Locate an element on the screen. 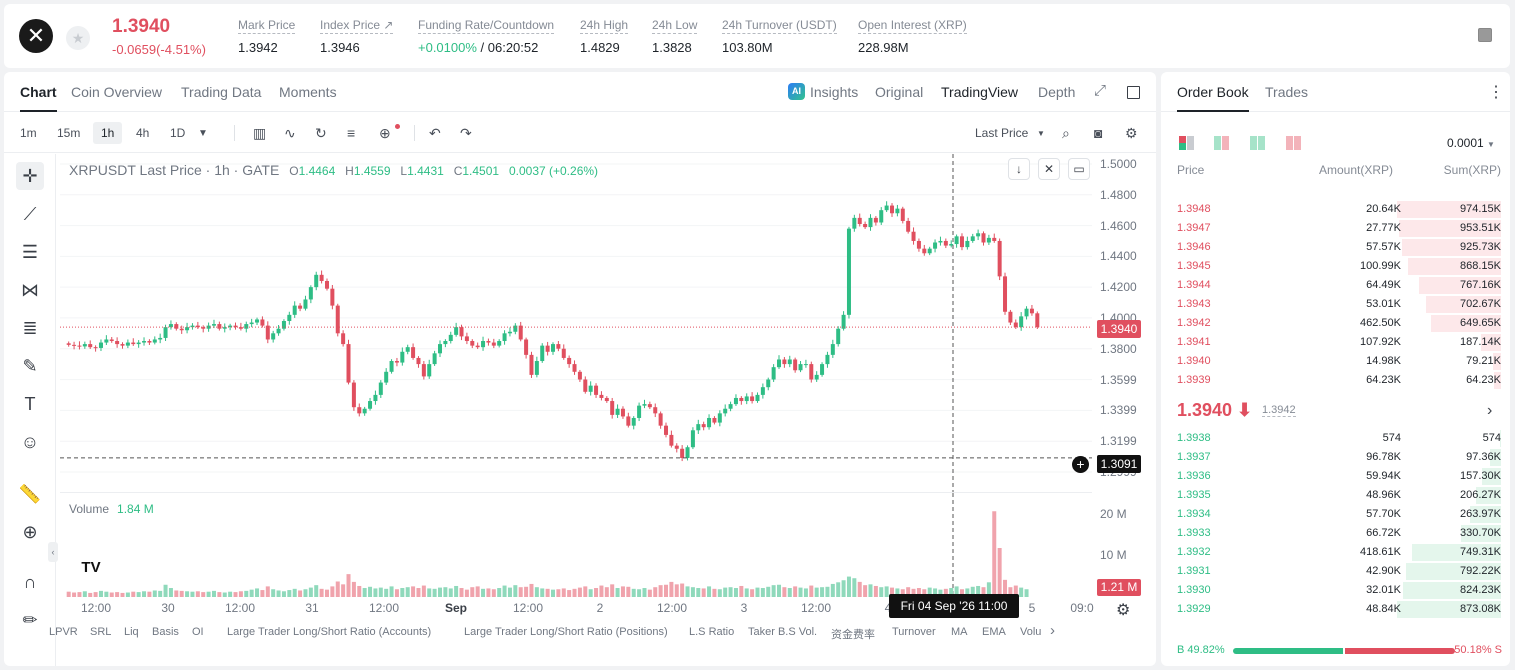  order-book-row: 1.3948 20.64K 974.15K is located at coordinates (1335, 209).